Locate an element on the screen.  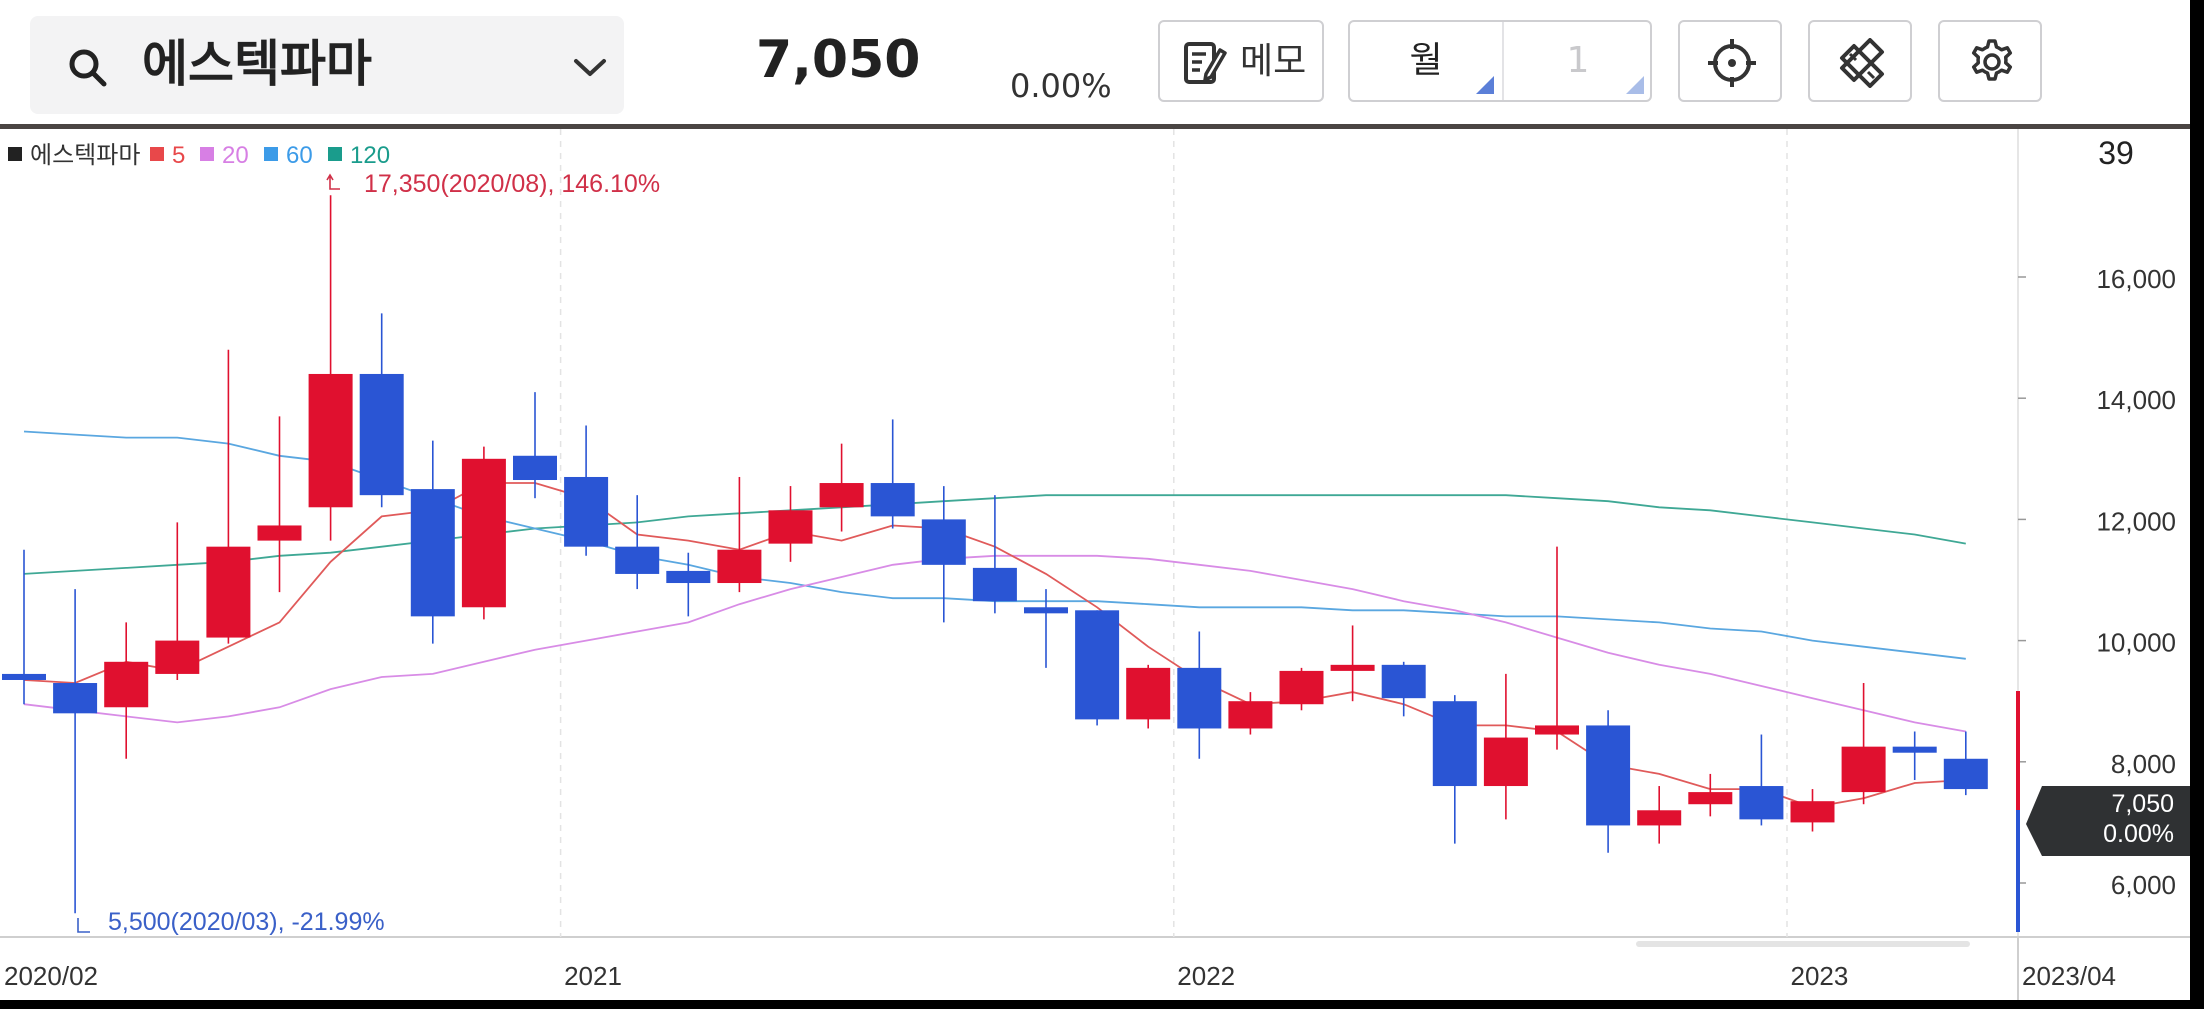
memo-icon is located at coordinates (1205, 63).